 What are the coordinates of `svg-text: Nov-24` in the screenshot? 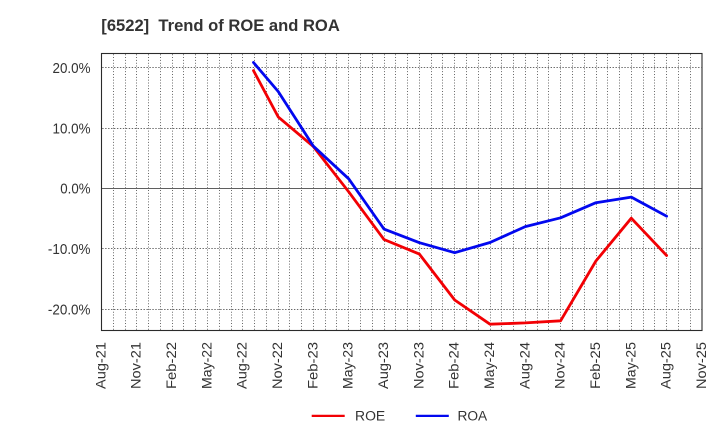 It's located at (560, 365).